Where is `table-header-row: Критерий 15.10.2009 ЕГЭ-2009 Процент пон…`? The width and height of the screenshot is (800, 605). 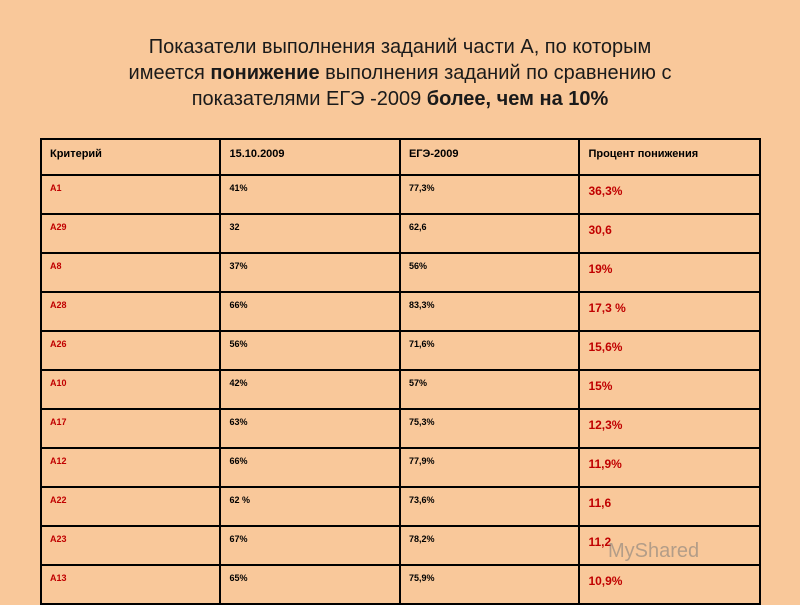
table-header-row: Критерий 15.10.2009 ЕГЭ-2009 Процент пон… is located at coordinates (400, 157).